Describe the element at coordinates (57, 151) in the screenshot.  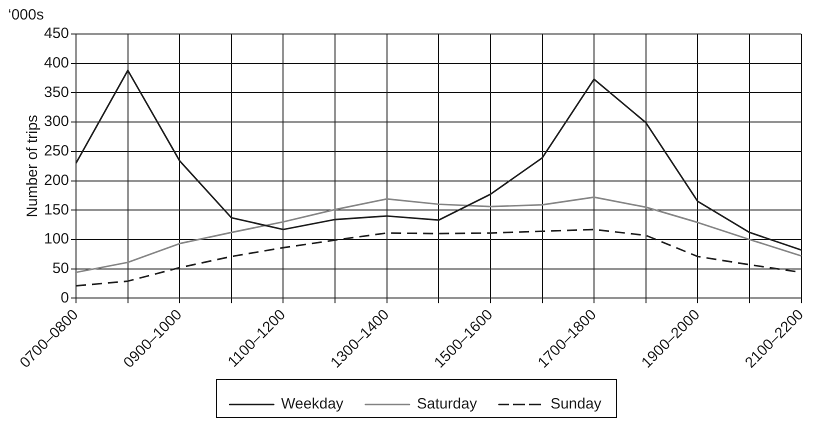
I see `y-tick-label: 250` at that location.